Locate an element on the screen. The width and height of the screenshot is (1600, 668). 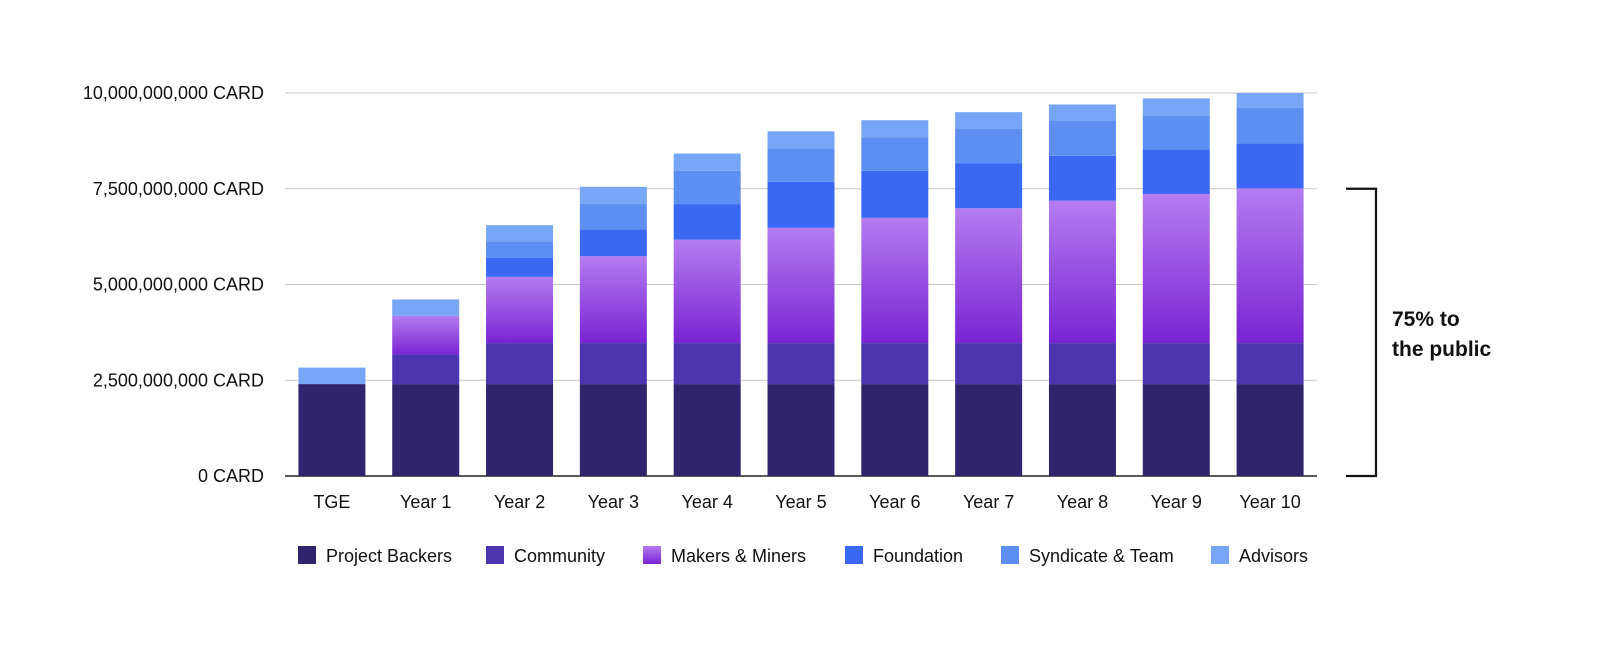
legend-item: Advisors is located at coordinates (1259, 556).